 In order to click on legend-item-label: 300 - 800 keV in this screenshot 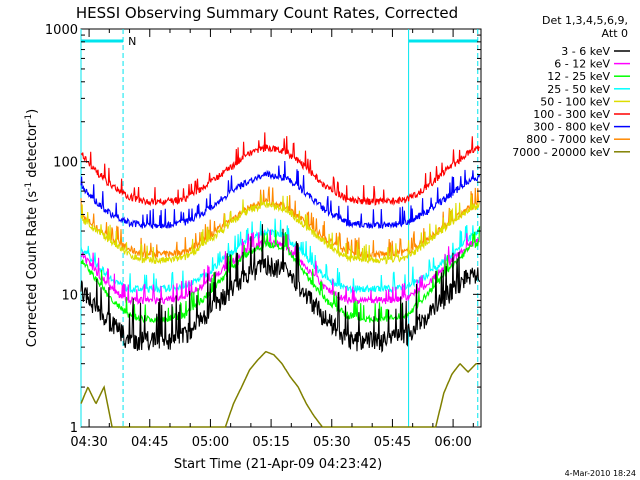, I will do `click(571, 127)`.